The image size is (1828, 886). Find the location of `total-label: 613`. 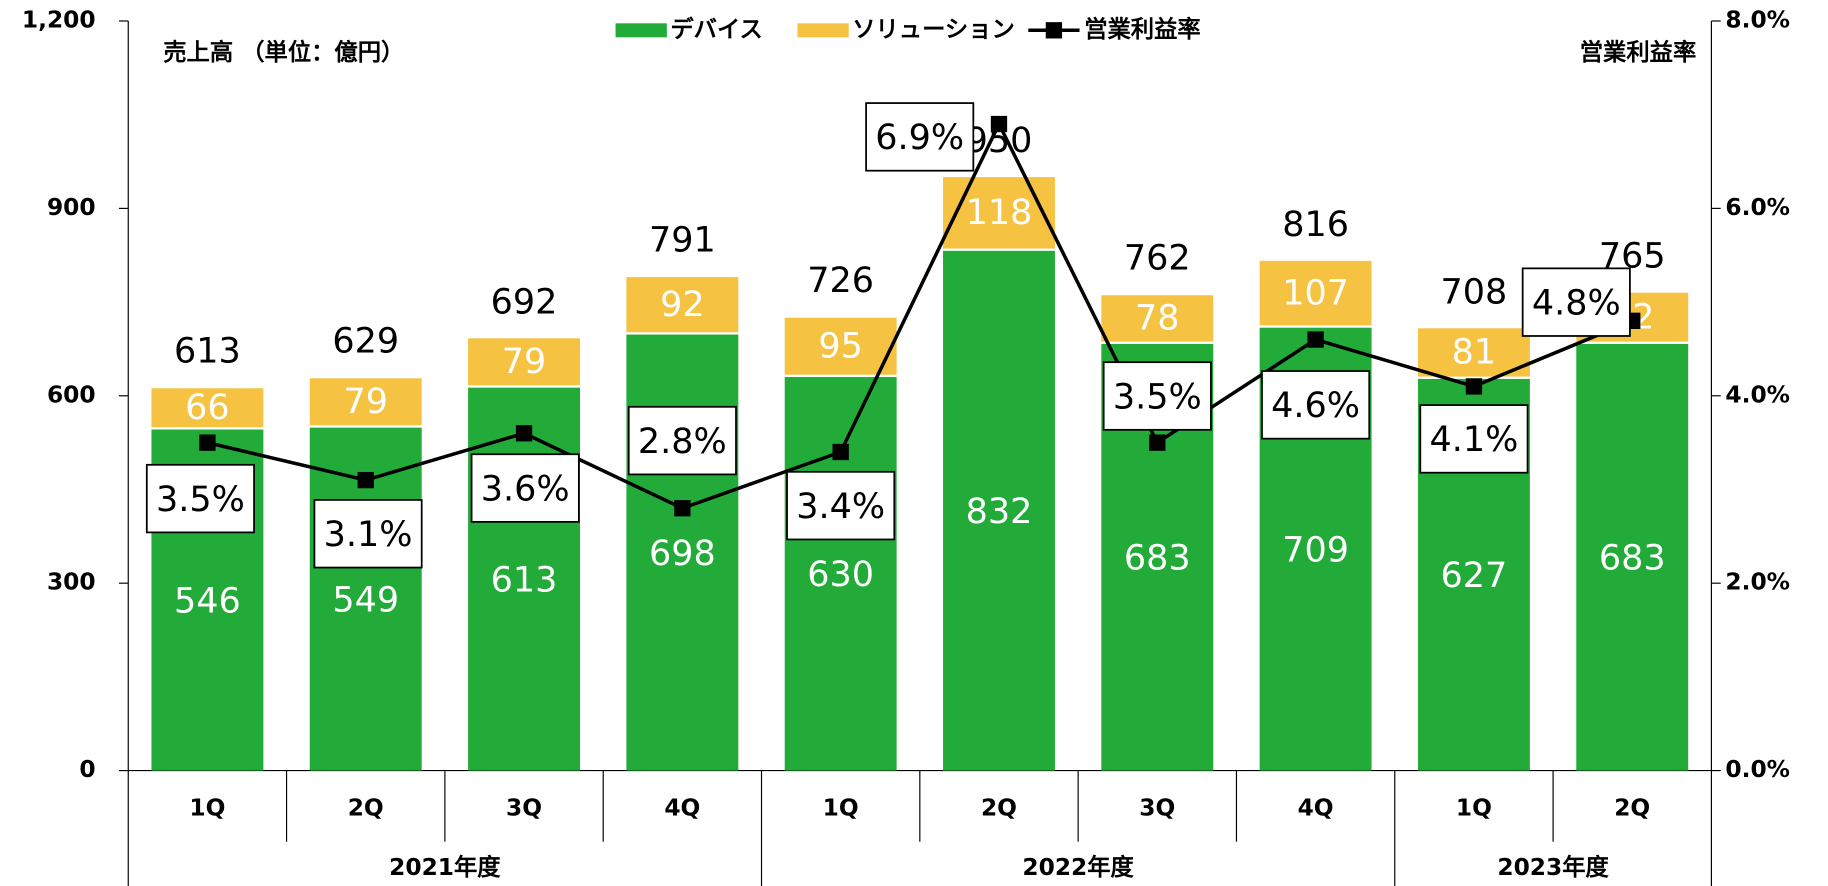

total-label: 613 is located at coordinates (207, 352).